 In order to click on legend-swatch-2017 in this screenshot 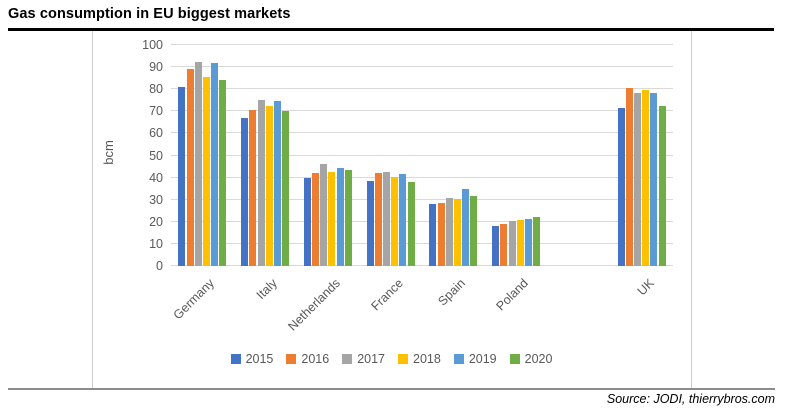, I will do `click(347, 359)`.